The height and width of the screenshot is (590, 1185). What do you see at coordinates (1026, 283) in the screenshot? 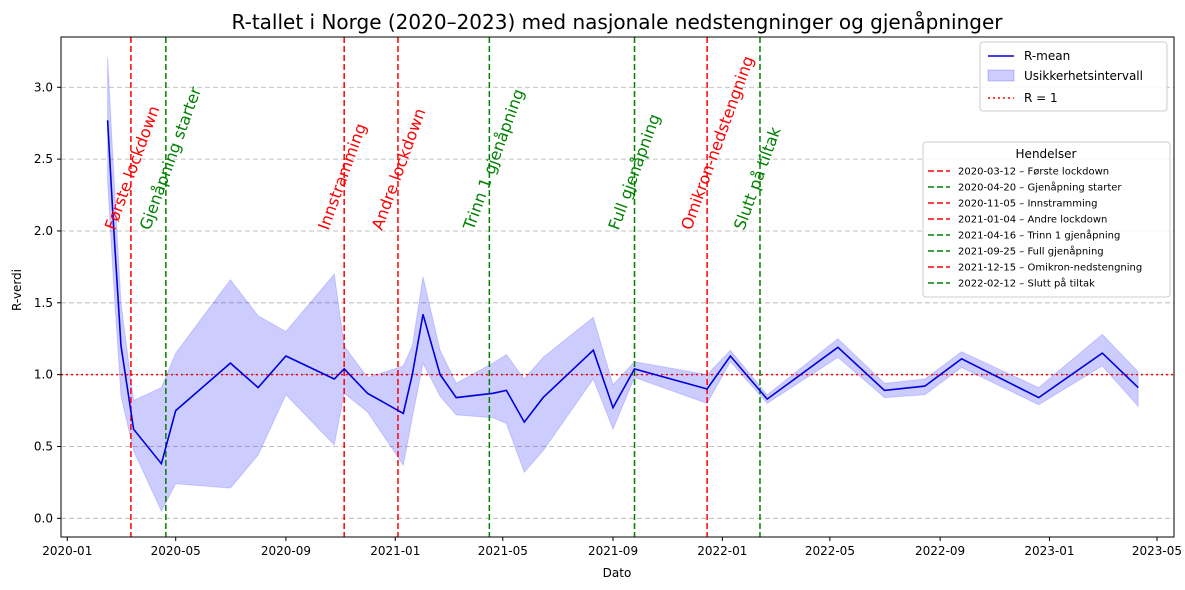
I see `events-legend-label: 2022-02-12 – Slutt på tiltak` at bounding box center [1026, 283].